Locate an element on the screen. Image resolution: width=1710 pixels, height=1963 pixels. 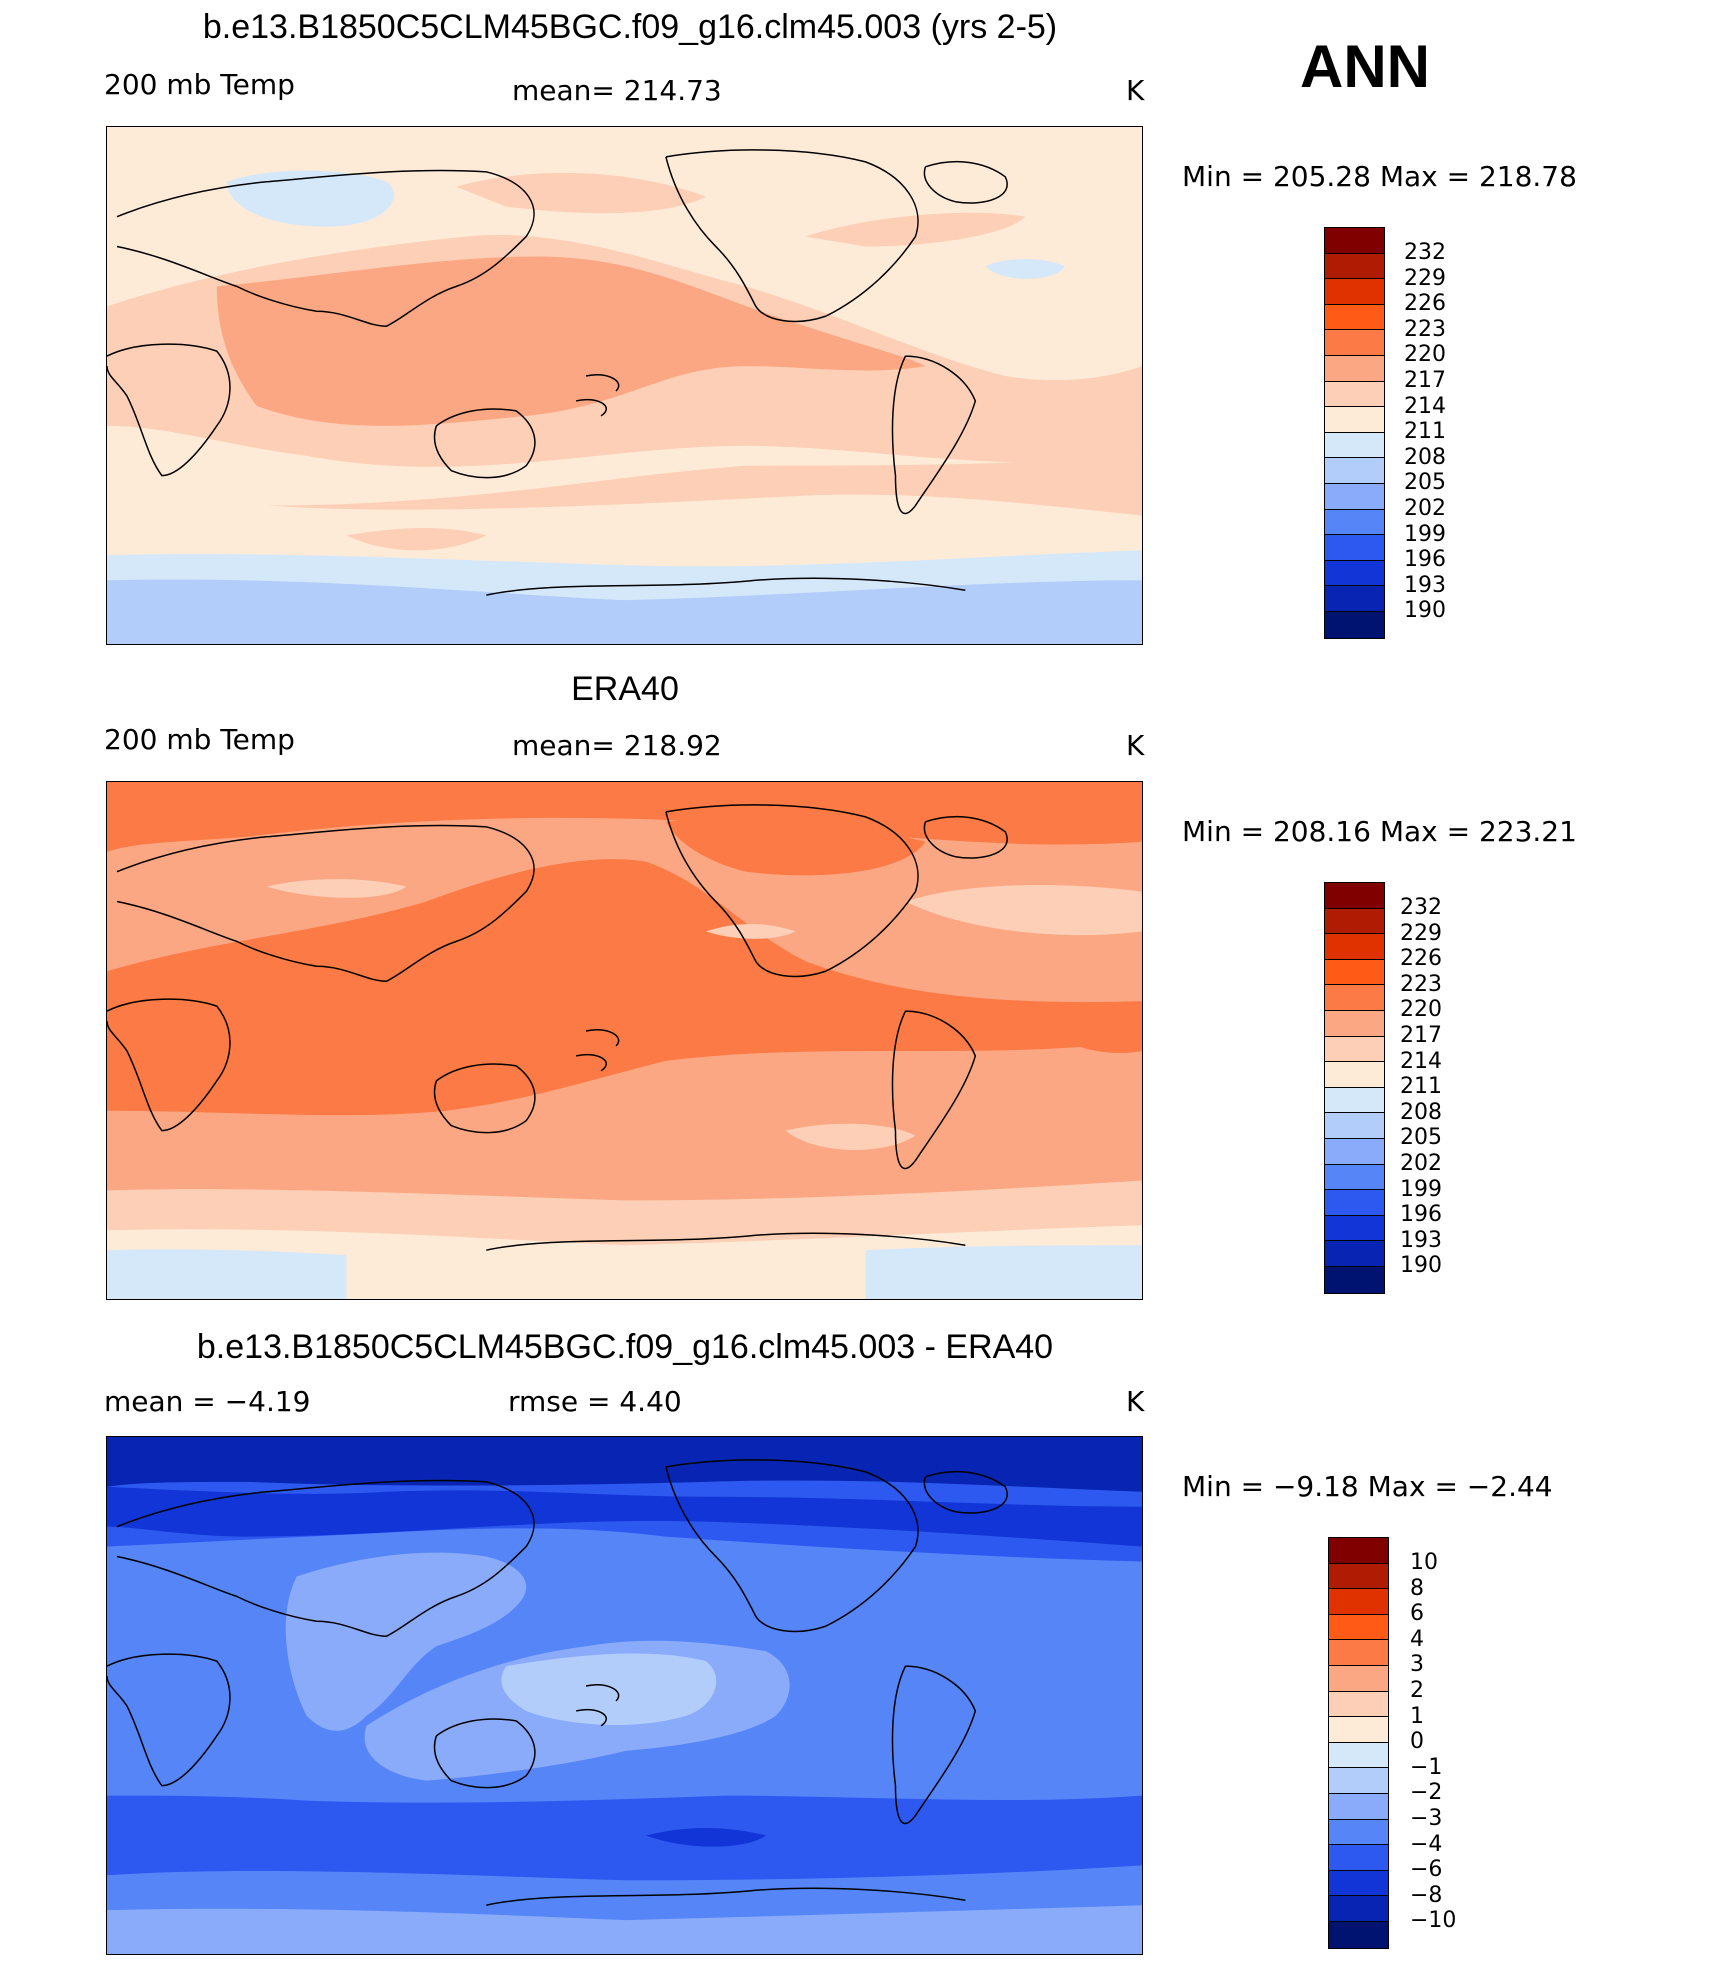
colorbar-tick-label: −8 is located at coordinates (1426, 1895).